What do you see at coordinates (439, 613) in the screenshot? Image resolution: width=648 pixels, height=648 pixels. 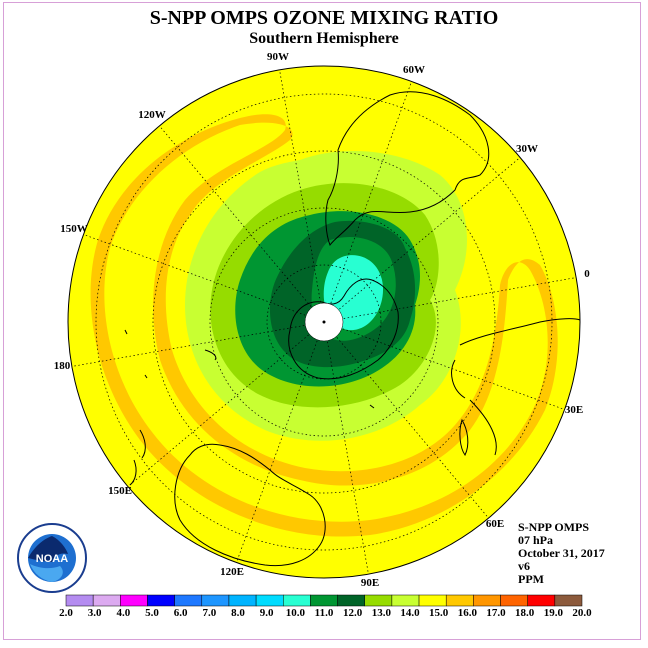 I see `colorbar-label: 15.0` at bounding box center [439, 613].